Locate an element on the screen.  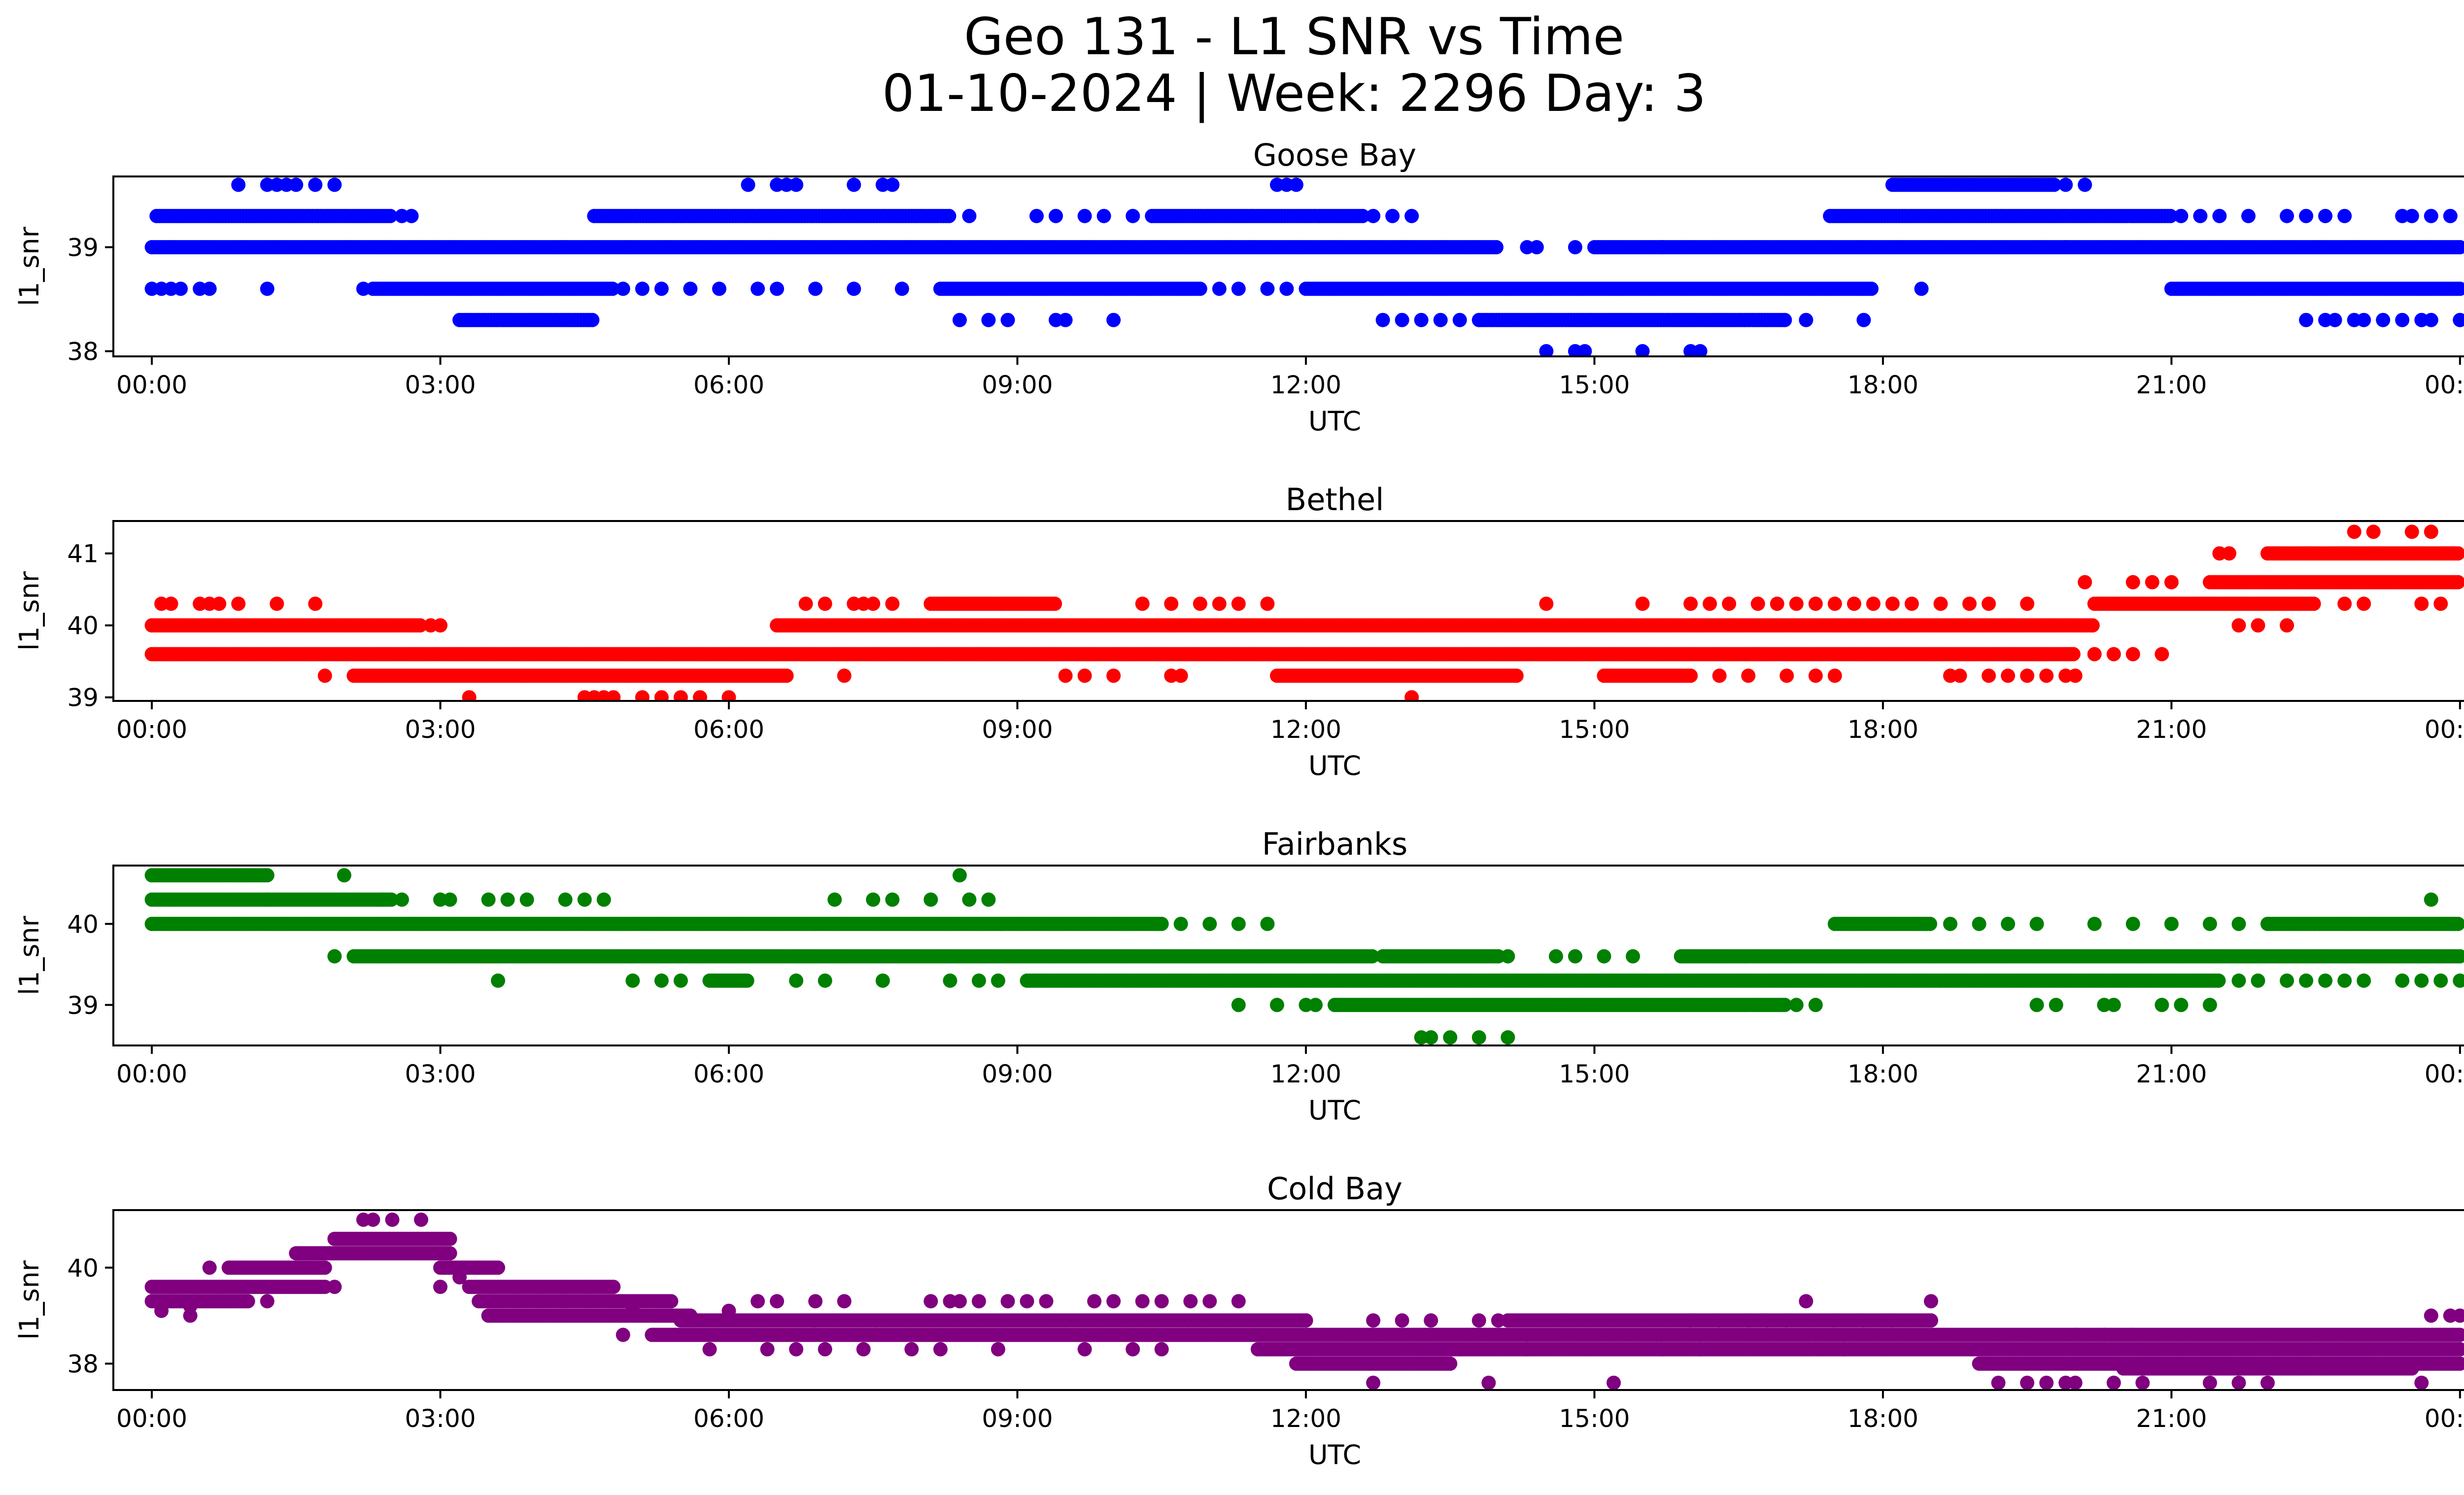
x-tick-label: 15:00 is located at coordinates (1594, 385).